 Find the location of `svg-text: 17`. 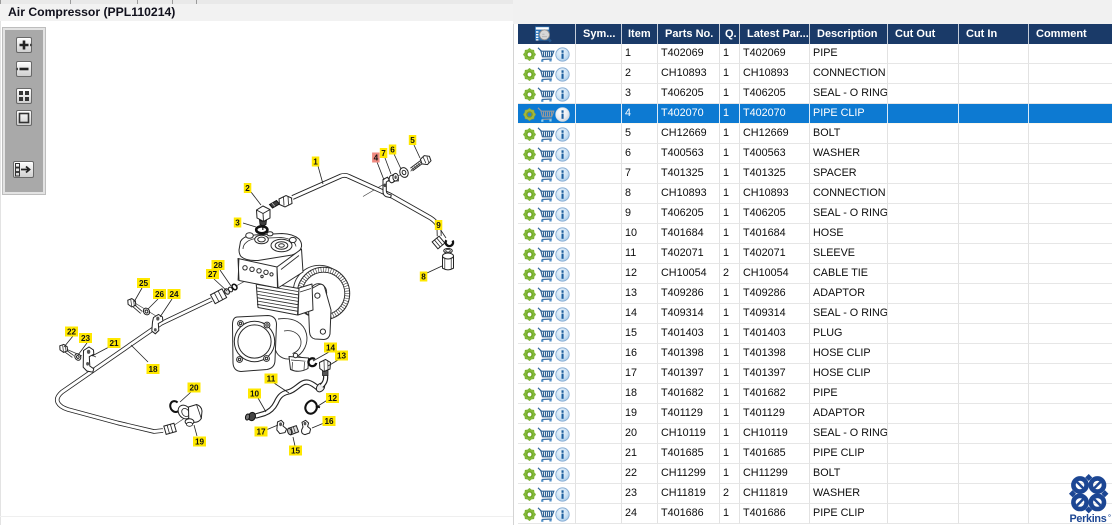

svg-text: 17 is located at coordinates (261, 432).